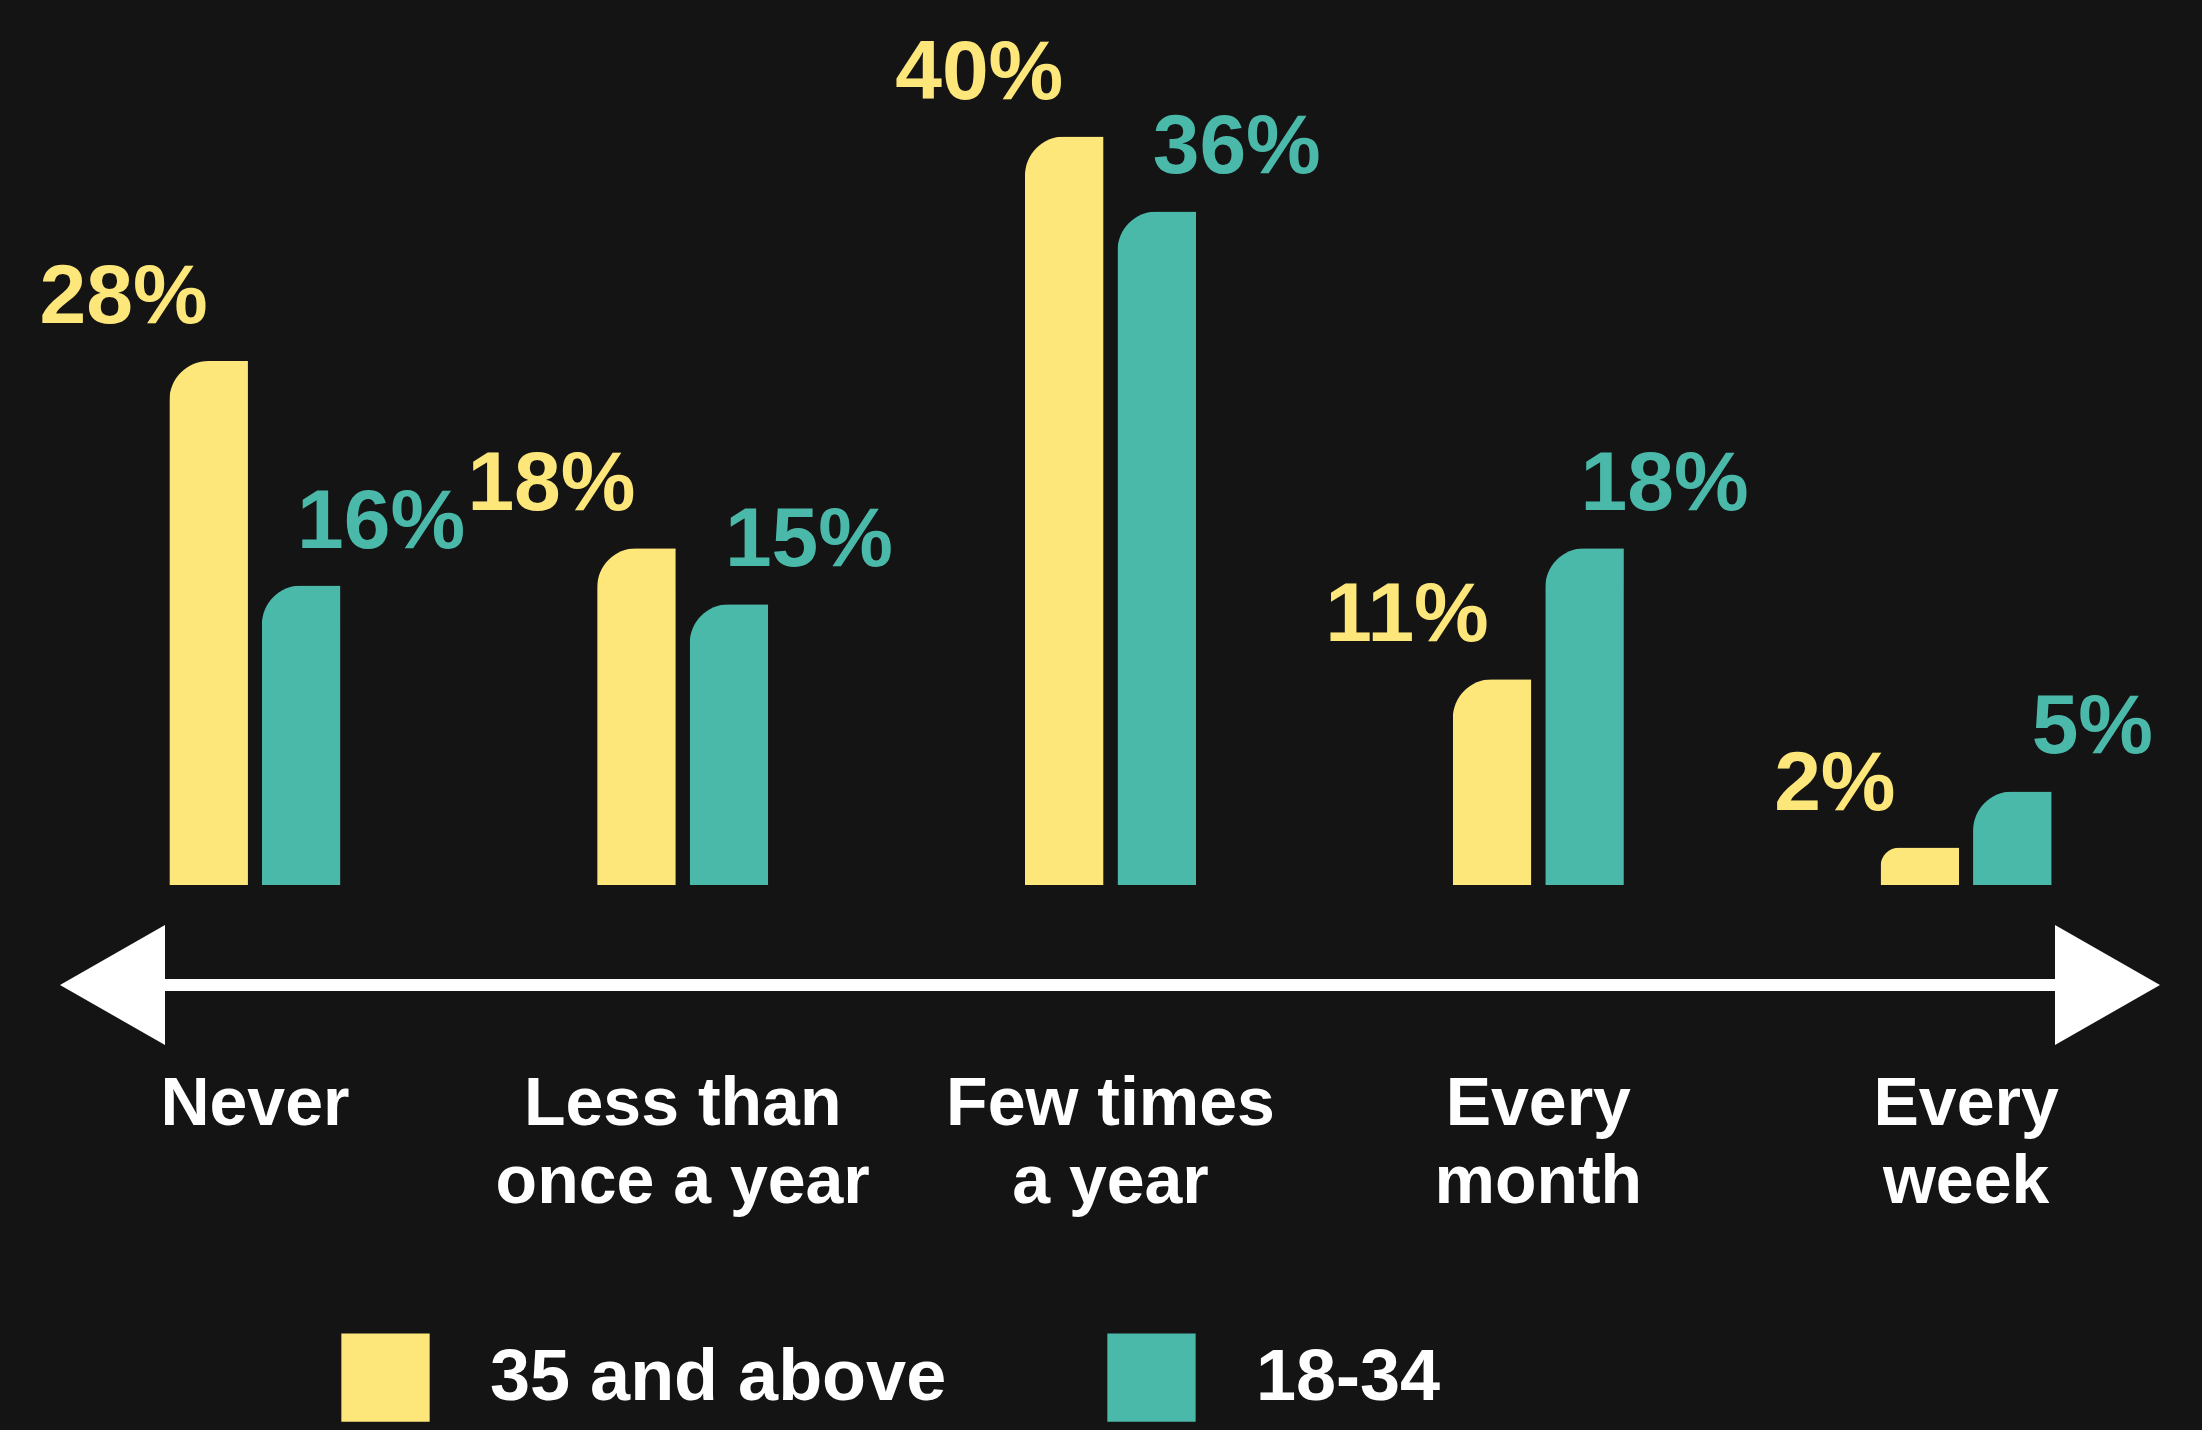  Describe the element at coordinates (2092, 724) in the screenshot. I see `data-label: 5%` at that location.